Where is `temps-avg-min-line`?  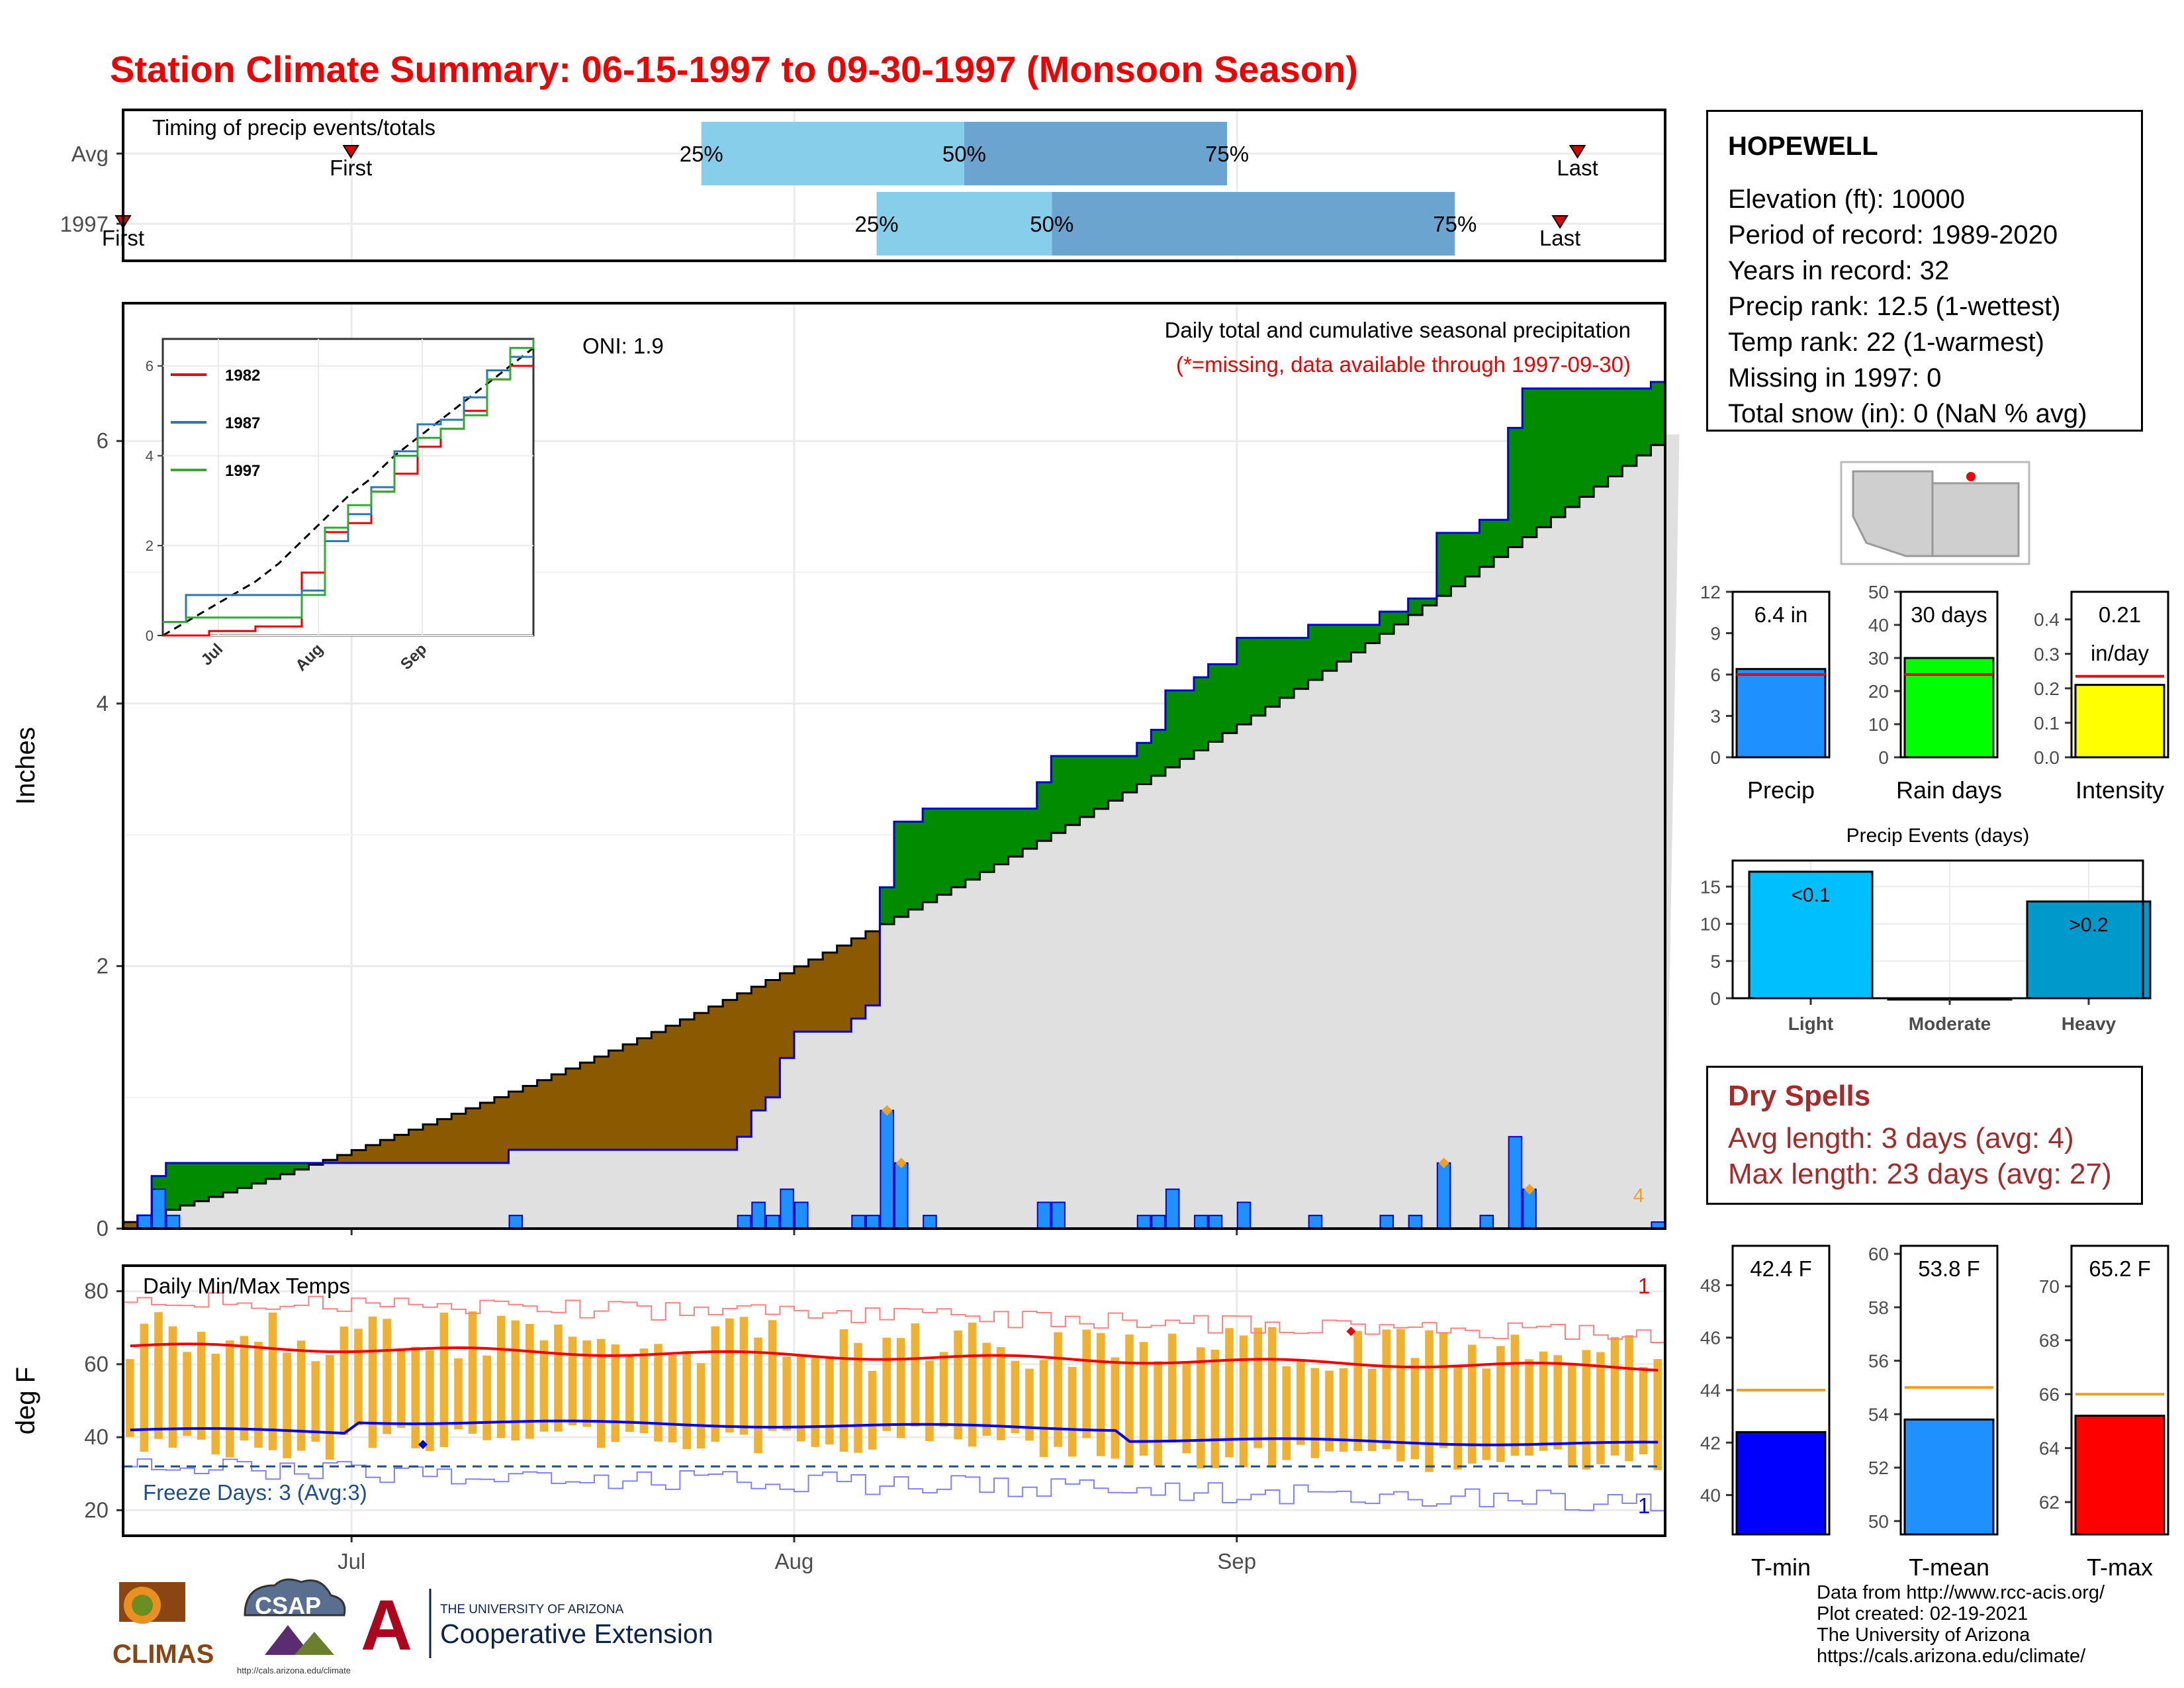 temps-avg-min-line is located at coordinates (894, 1432).